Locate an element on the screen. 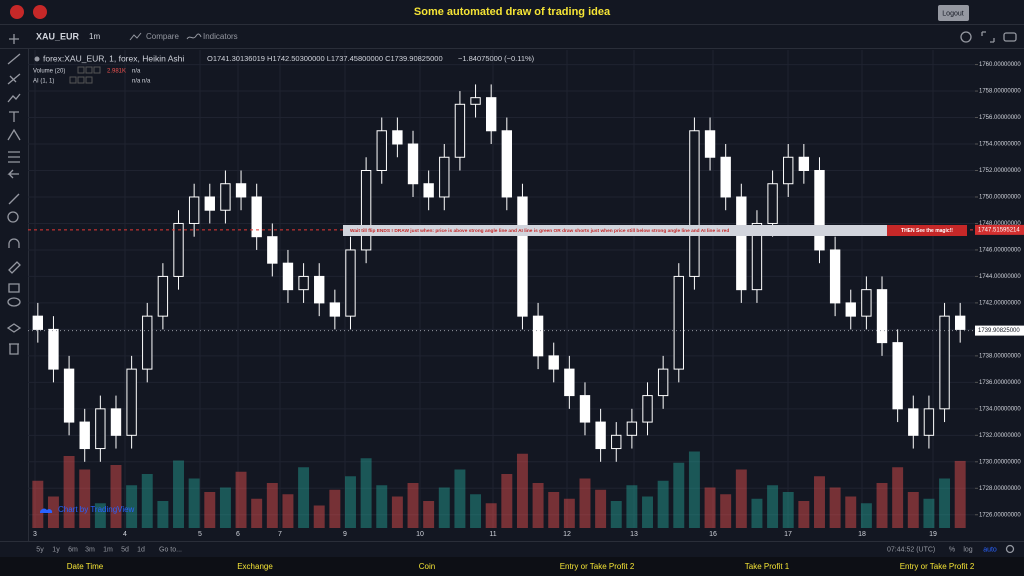 This screenshot has height=576, width=1024. y-tick-label: 1736.00000000 is located at coordinates (1000, 383).